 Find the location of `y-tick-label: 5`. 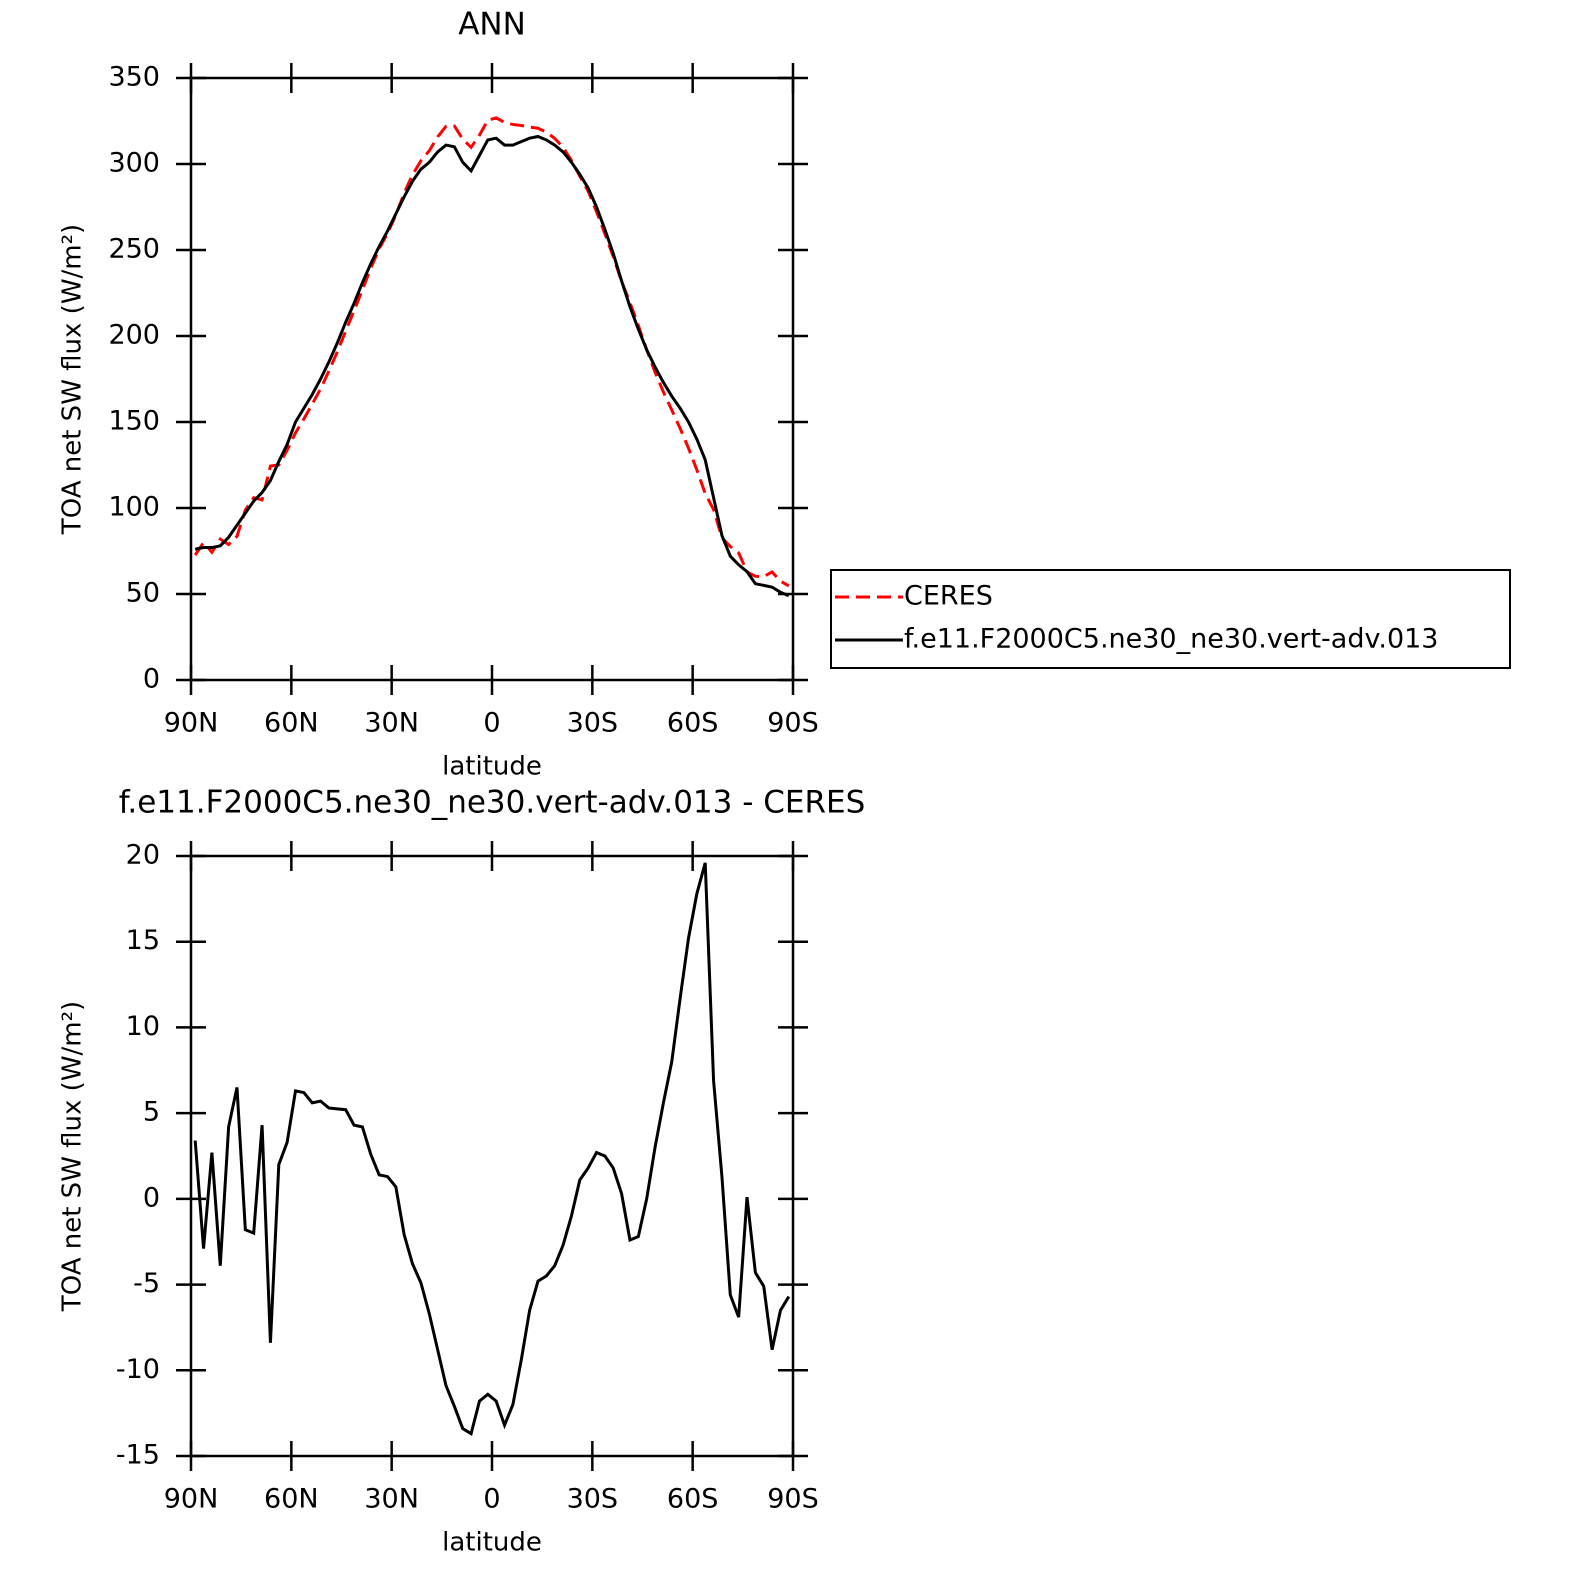

y-tick-label: 5 is located at coordinates (151, 1112).